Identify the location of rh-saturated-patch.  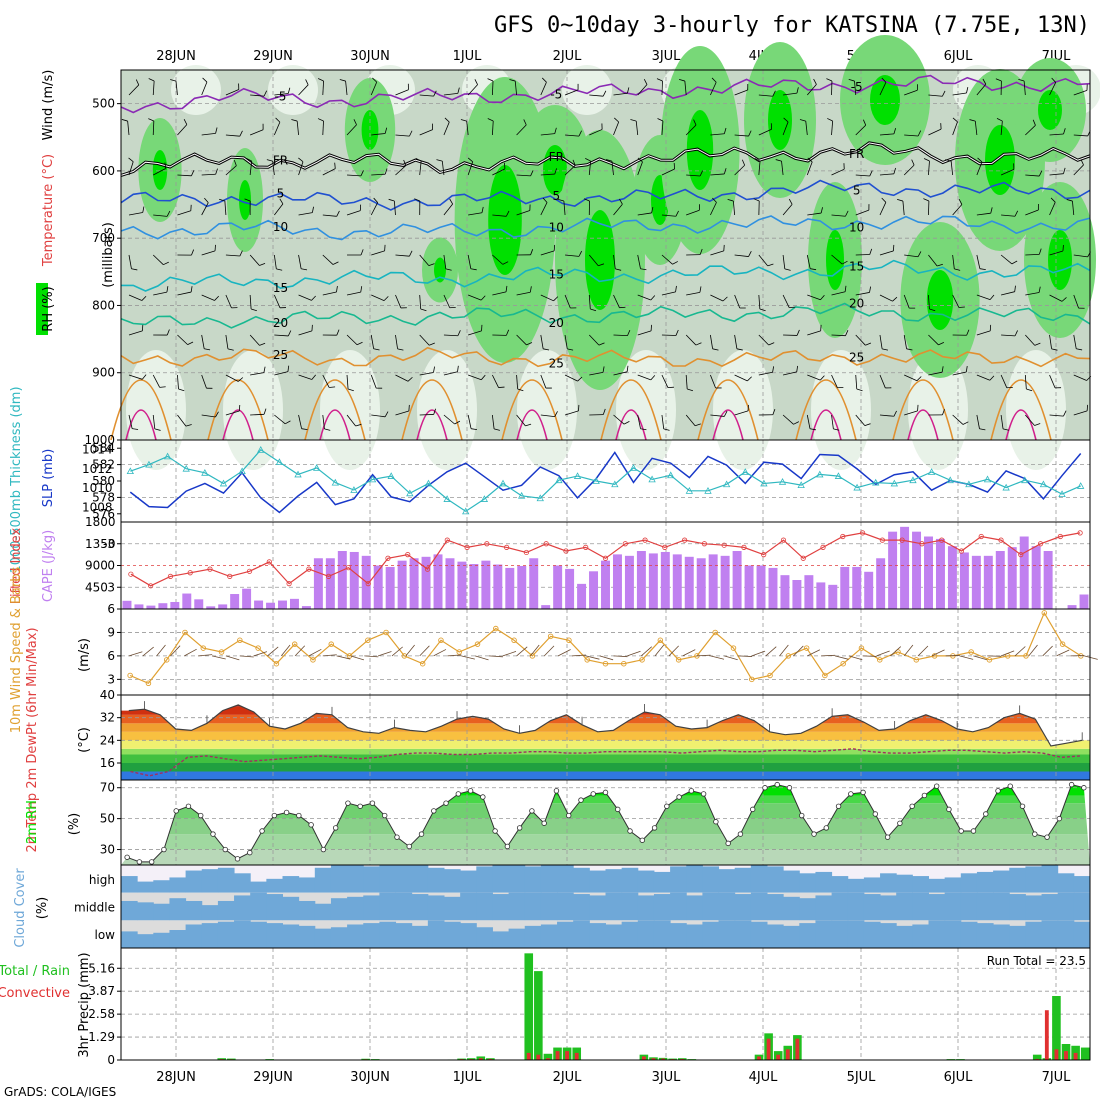
(160, 170).